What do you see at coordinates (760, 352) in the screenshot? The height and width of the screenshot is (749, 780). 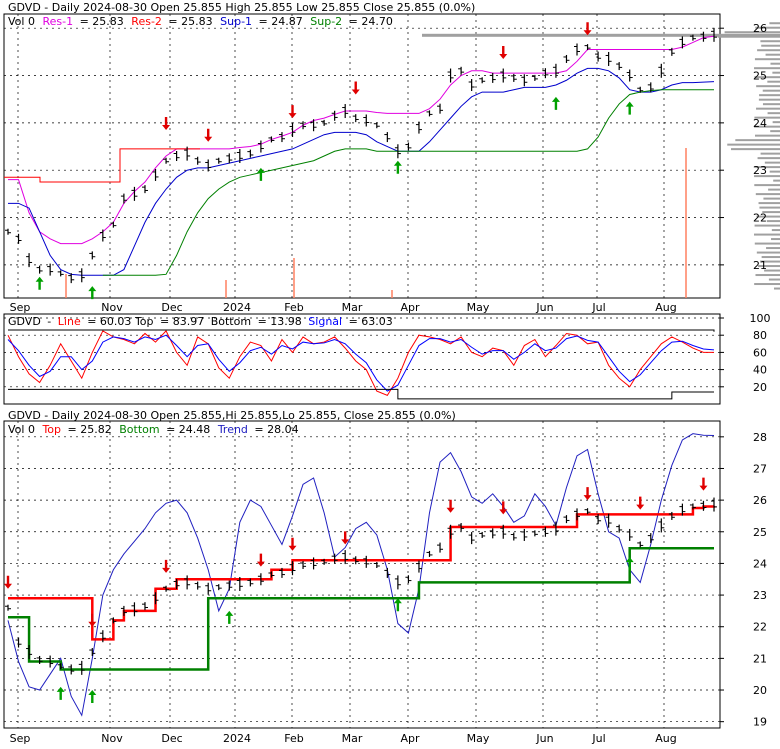 I see `y-tick-label: 60` at bounding box center [760, 352].